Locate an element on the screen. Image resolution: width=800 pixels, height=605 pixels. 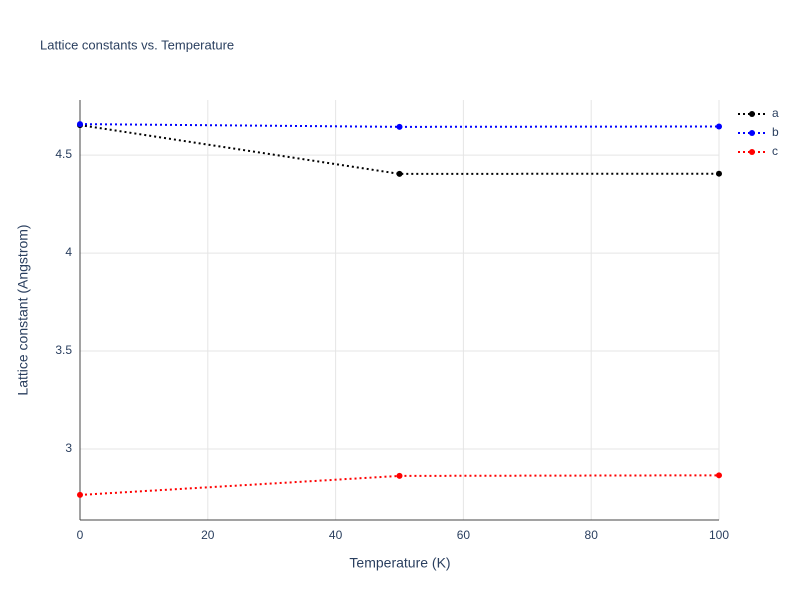
chart-title: Lattice constants vs. Temperature is located at coordinates (137, 44).